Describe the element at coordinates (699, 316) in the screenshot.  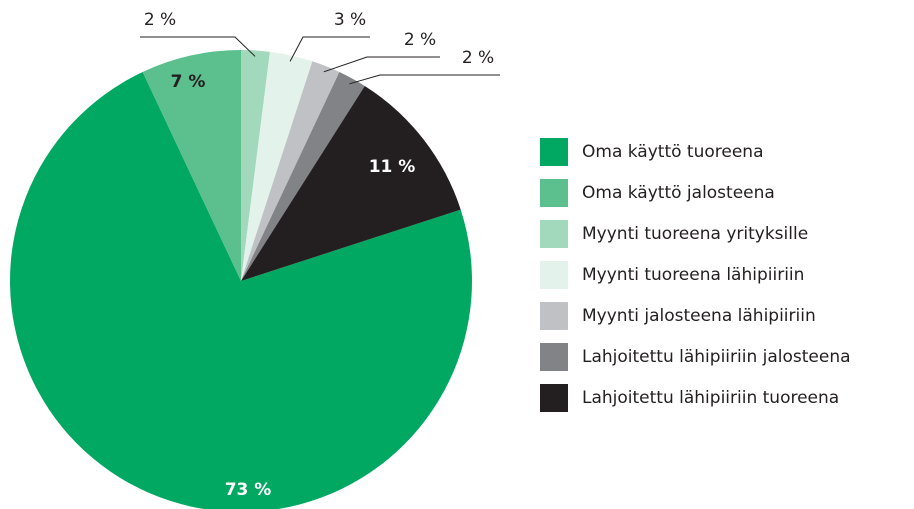
I see `legend-label: Myynti jalosteena lähipiiriin` at that location.